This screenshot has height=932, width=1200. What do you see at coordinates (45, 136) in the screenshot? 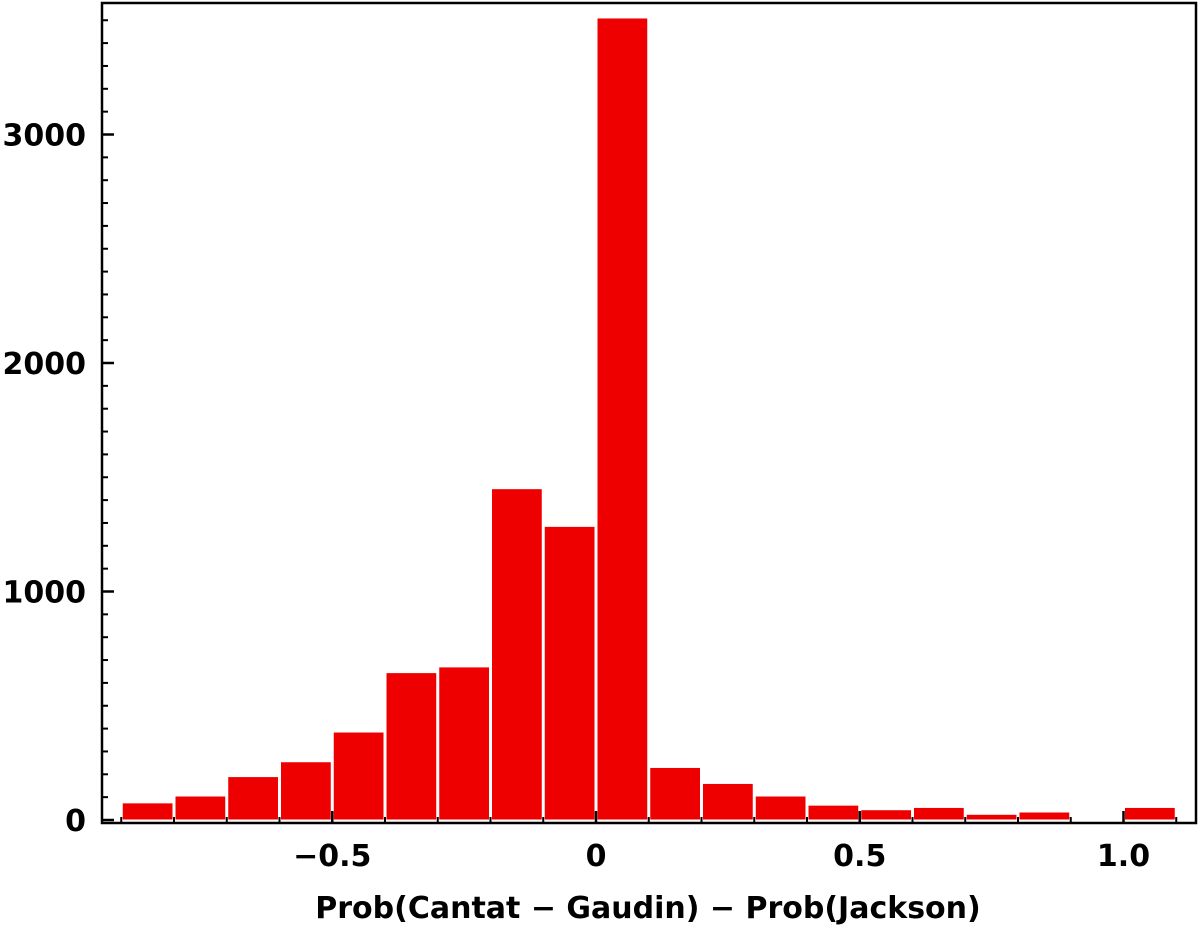
I see `y-tick-label: 3000` at bounding box center [45, 136].